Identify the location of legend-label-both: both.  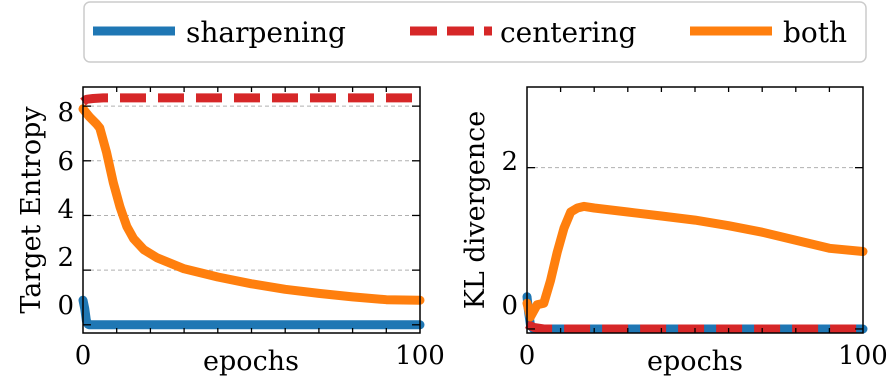
(815, 32).